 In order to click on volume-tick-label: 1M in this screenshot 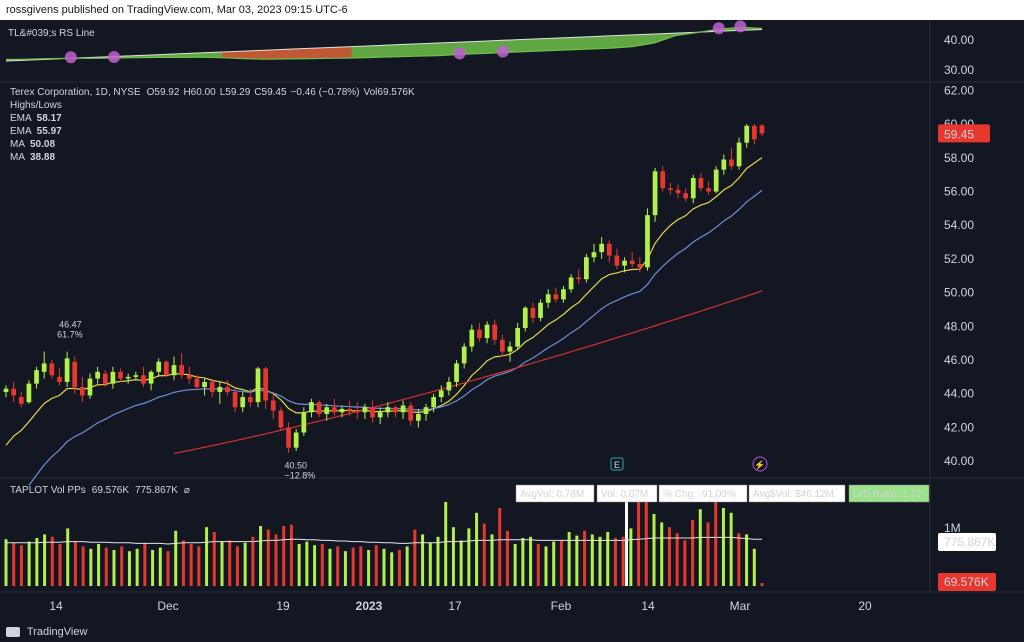, I will do `click(952, 528)`.